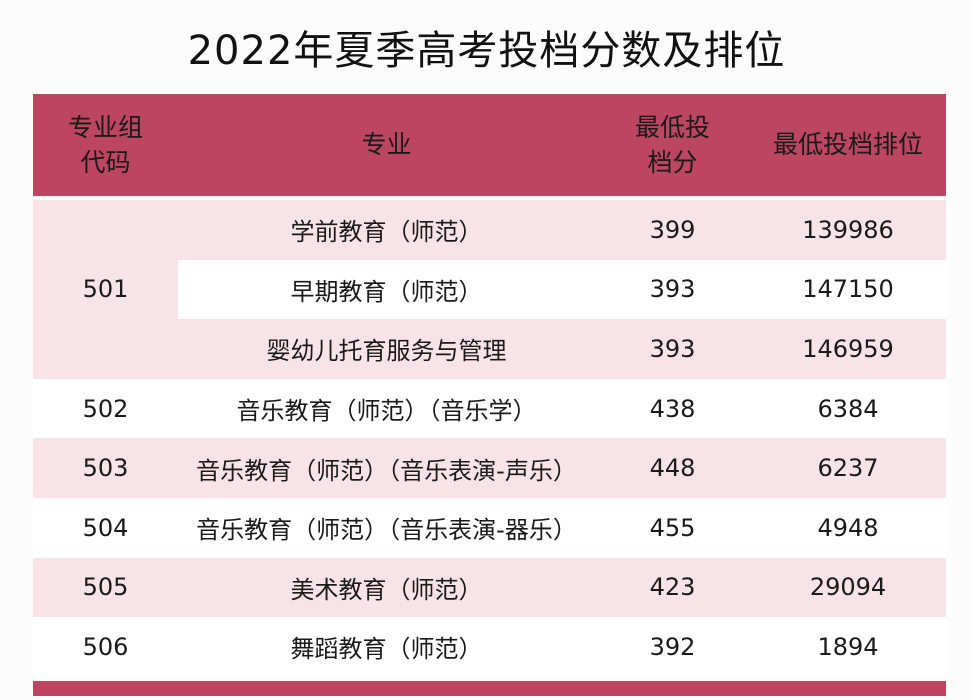 This screenshot has height=700, width=973. I want to click on cell-score: 392, so click(672, 646).